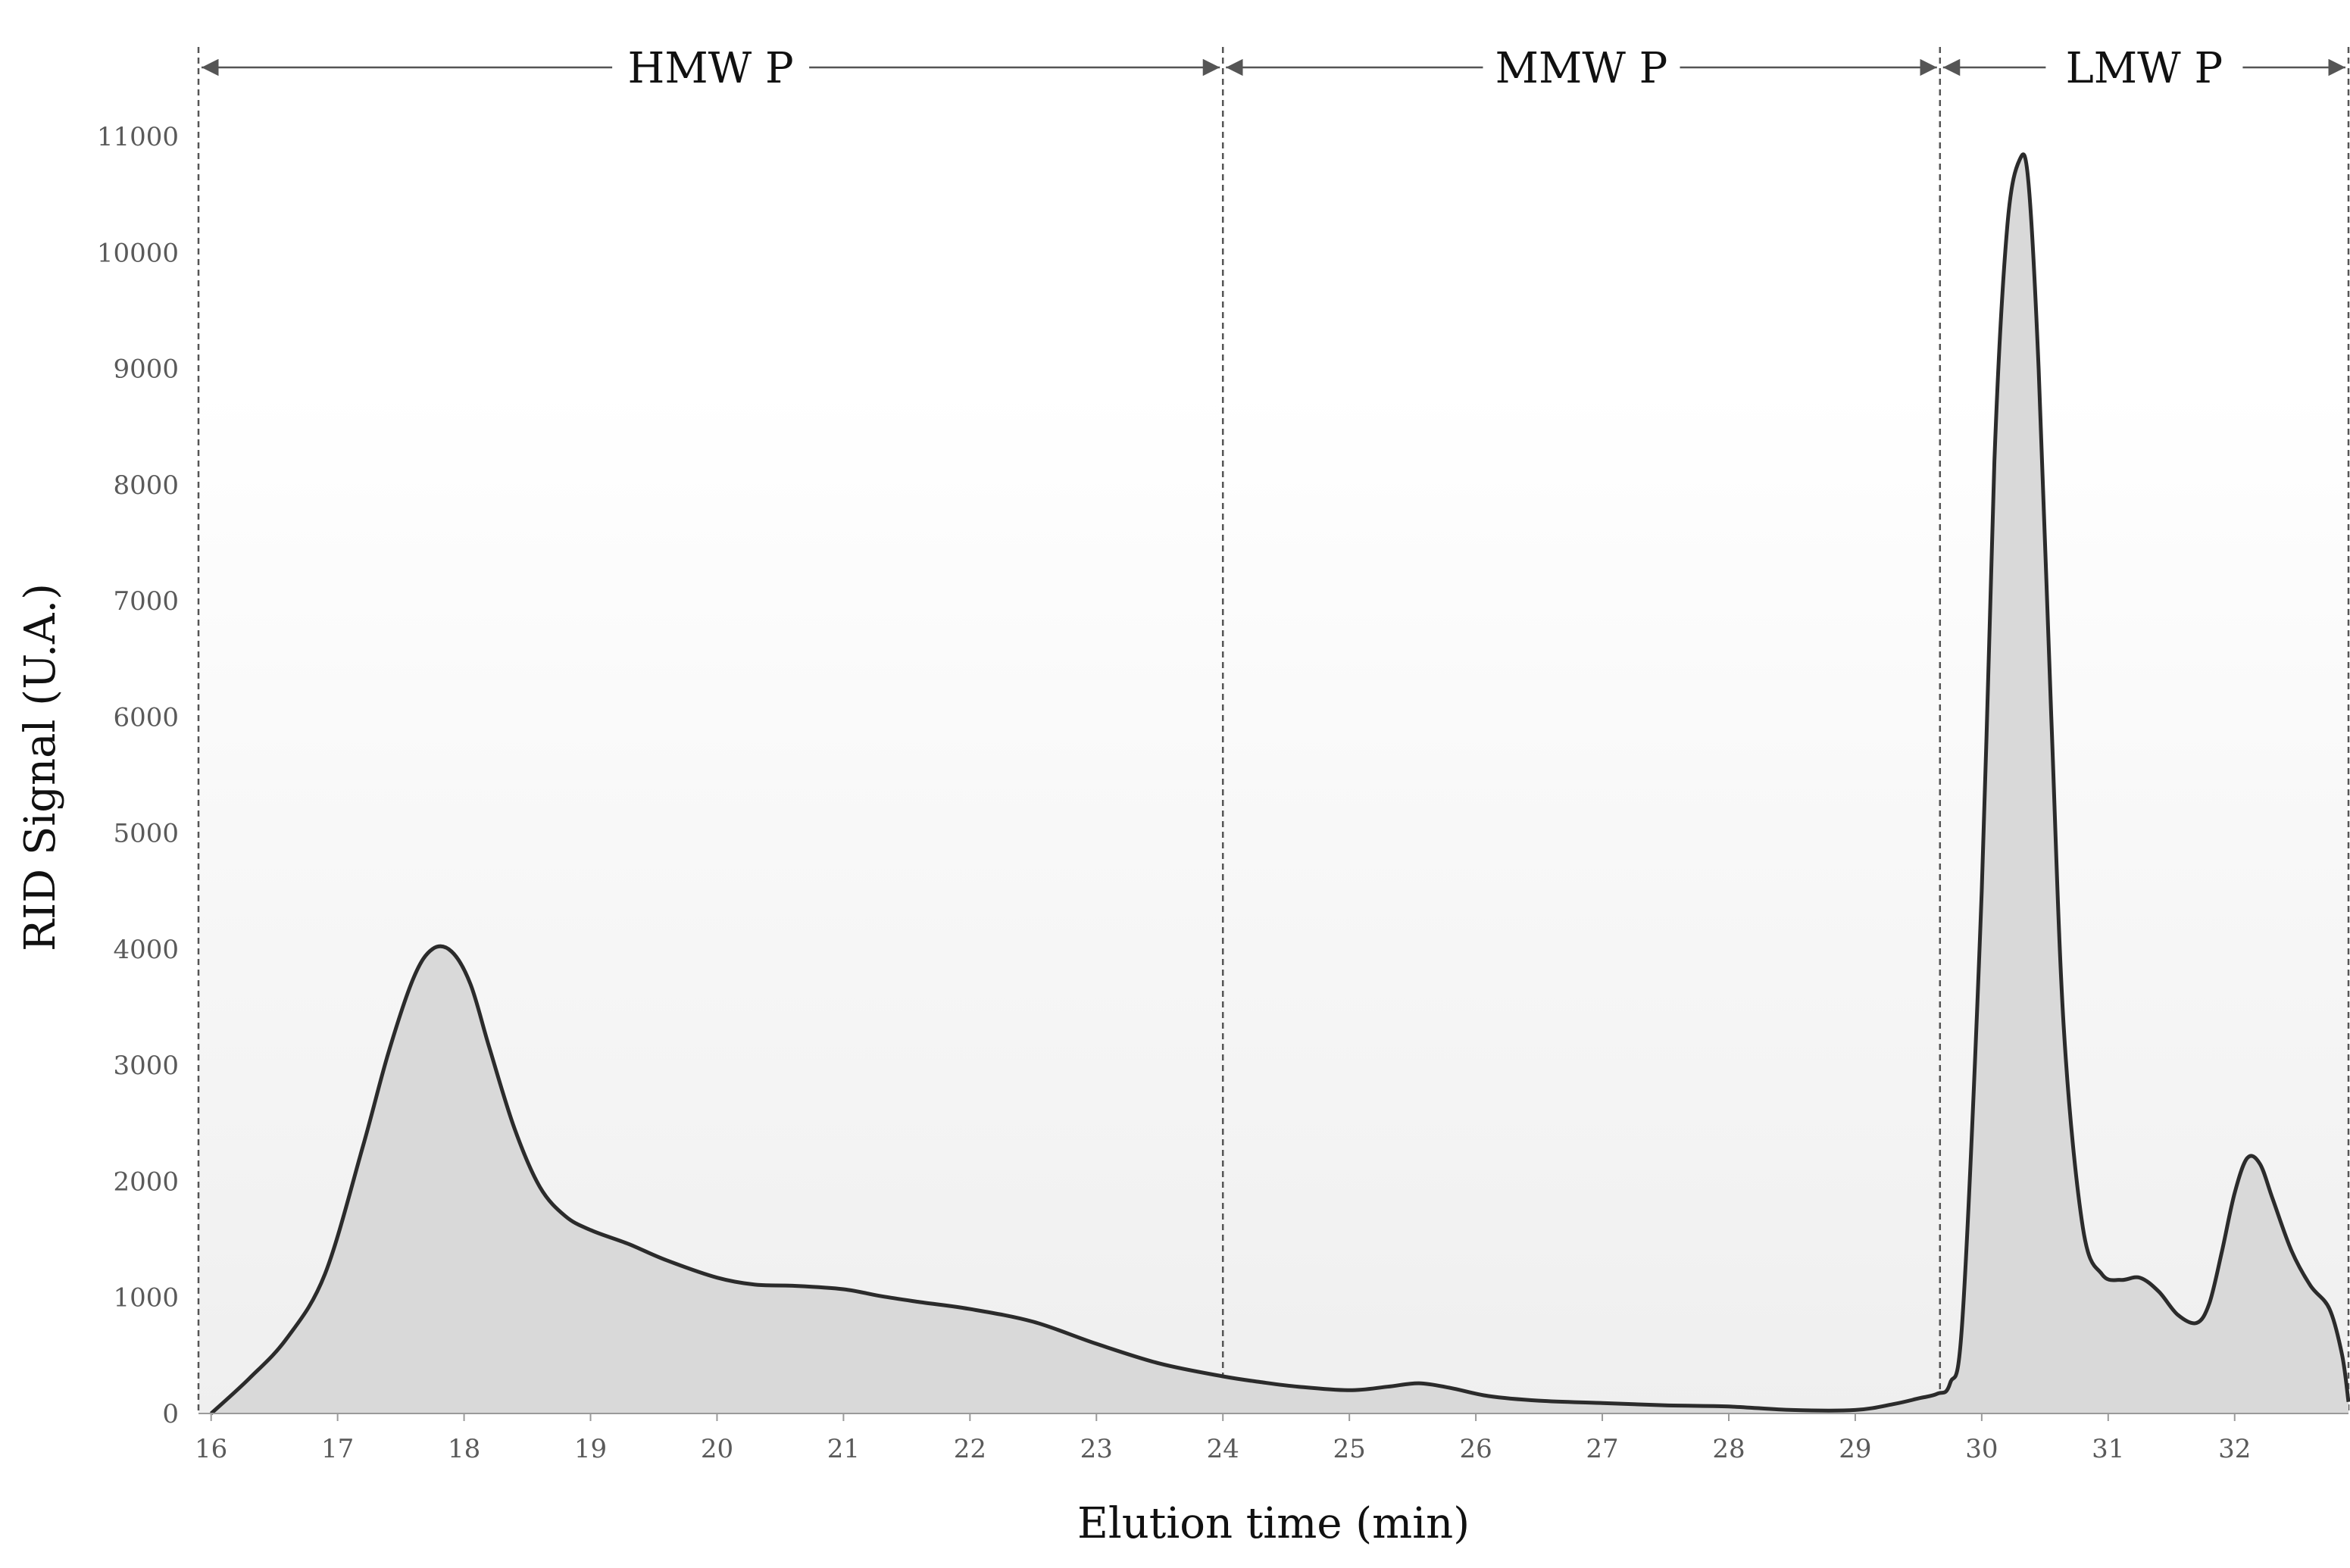 The height and width of the screenshot is (1568, 2350). Describe the element at coordinates (170, 1414) in the screenshot. I see `y-tick-label: 0` at that location.